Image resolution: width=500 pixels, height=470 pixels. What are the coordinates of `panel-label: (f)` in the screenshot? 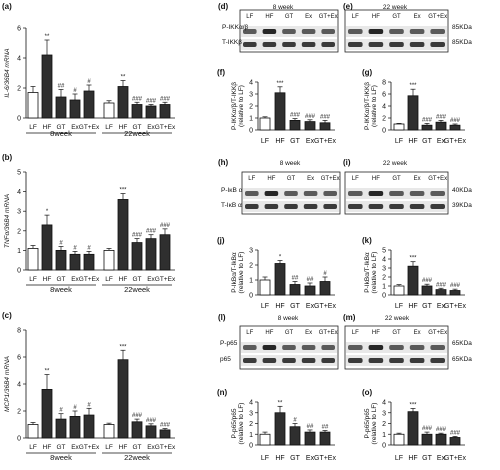 It's located at (221, 72).